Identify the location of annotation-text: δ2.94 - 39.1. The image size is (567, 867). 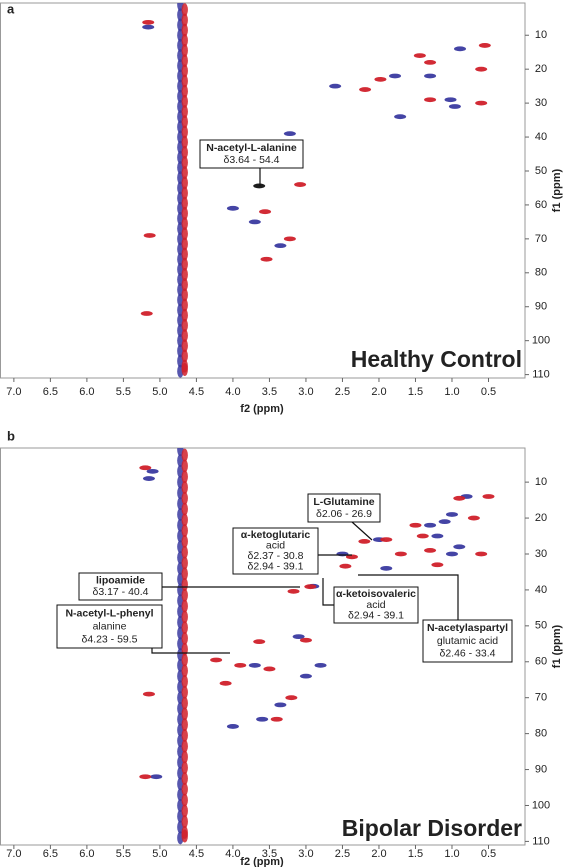
(376, 615).